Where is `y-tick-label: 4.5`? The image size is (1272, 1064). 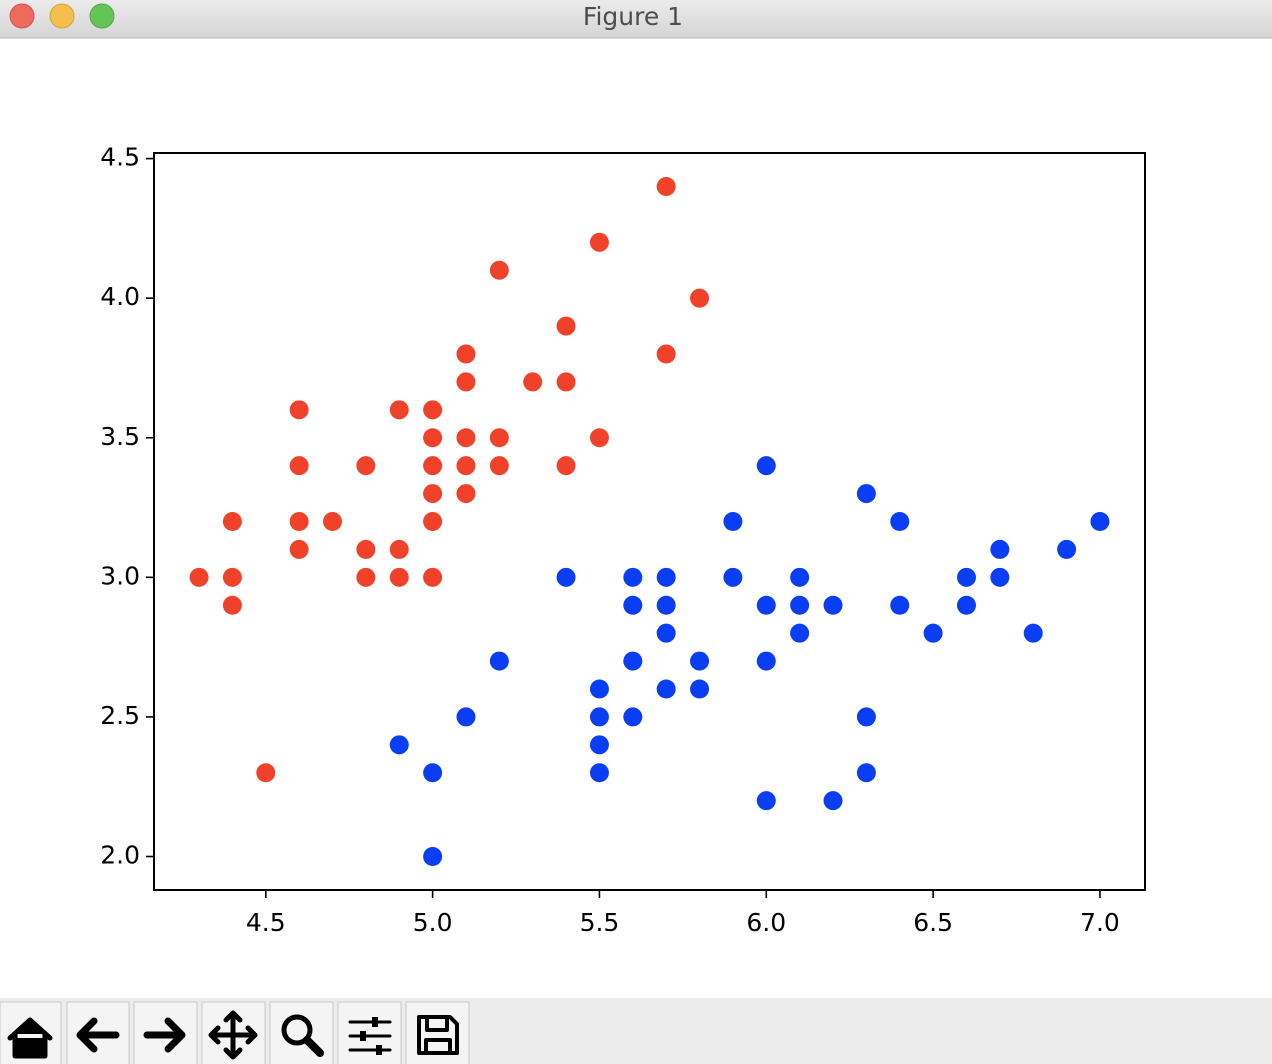
y-tick-label: 4.5 is located at coordinates (120, 157).